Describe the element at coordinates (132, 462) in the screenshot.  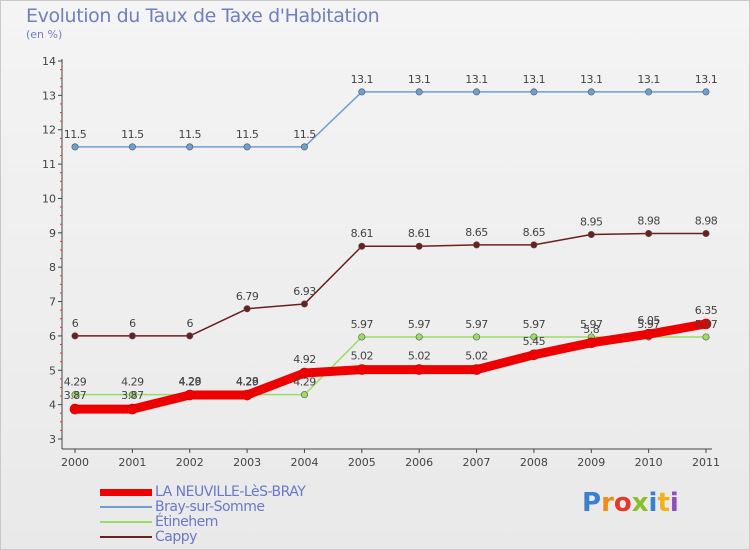
I see `x-tick-label: 2001` at that location.